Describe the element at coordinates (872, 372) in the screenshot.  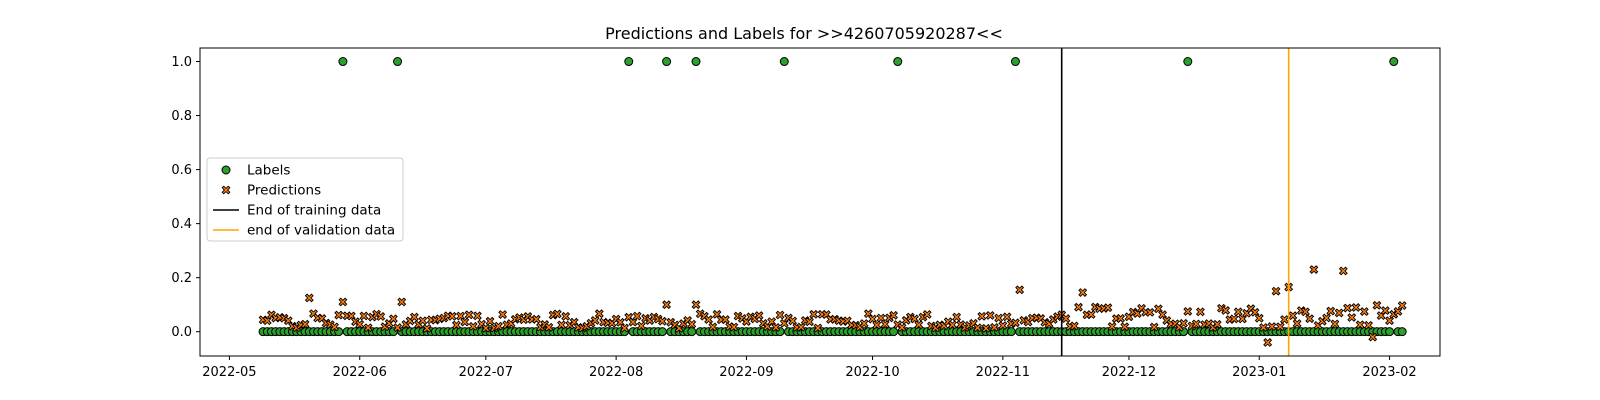
I see `x-tick-label: 2022-10` at that location.